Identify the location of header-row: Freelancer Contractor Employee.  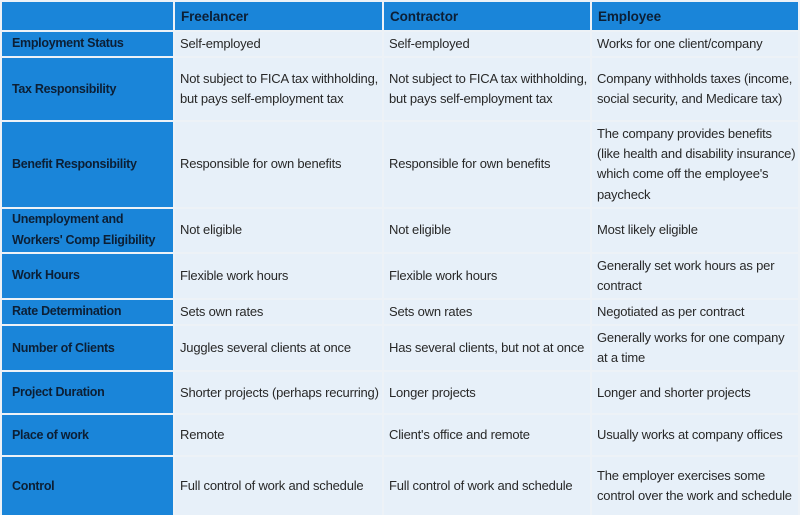
(400, 16).